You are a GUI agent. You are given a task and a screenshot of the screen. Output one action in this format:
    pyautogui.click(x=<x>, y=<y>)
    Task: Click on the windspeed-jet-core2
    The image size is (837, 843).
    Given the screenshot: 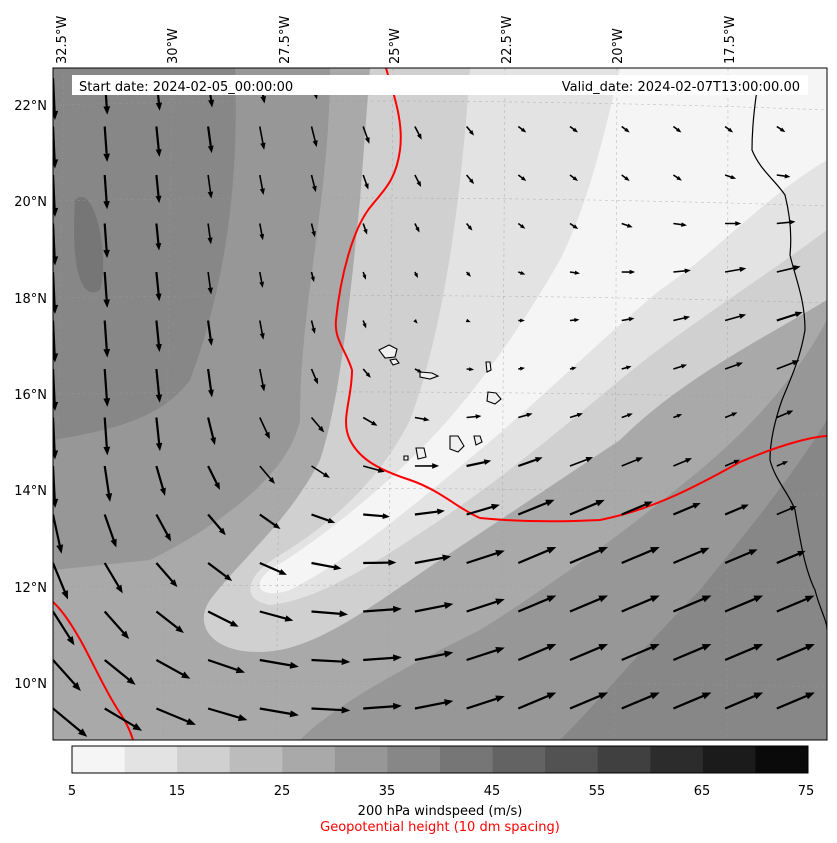 What is the action you would take?
    pyautogui.click(x=89, y=244)
    